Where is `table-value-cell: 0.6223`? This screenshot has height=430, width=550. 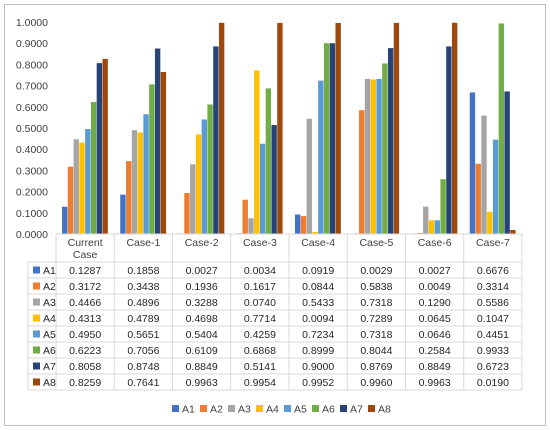 table-value-cell: 0.6223 is located at coordinates (85, 351).